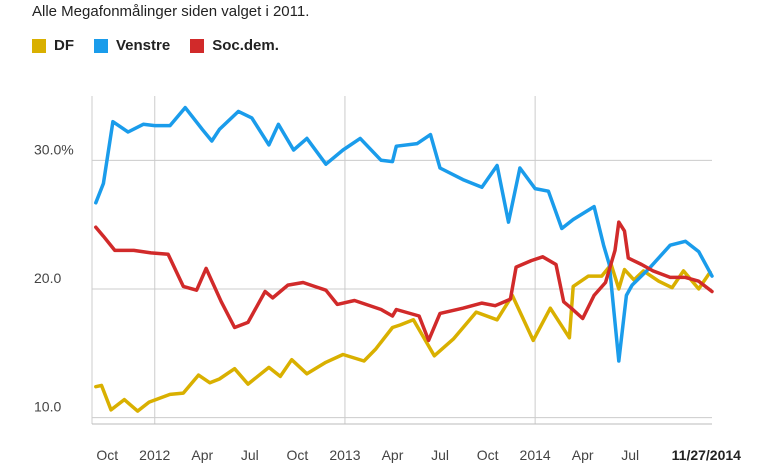  I want to click on x-tick-label-11: Jul, so click(630, 455).